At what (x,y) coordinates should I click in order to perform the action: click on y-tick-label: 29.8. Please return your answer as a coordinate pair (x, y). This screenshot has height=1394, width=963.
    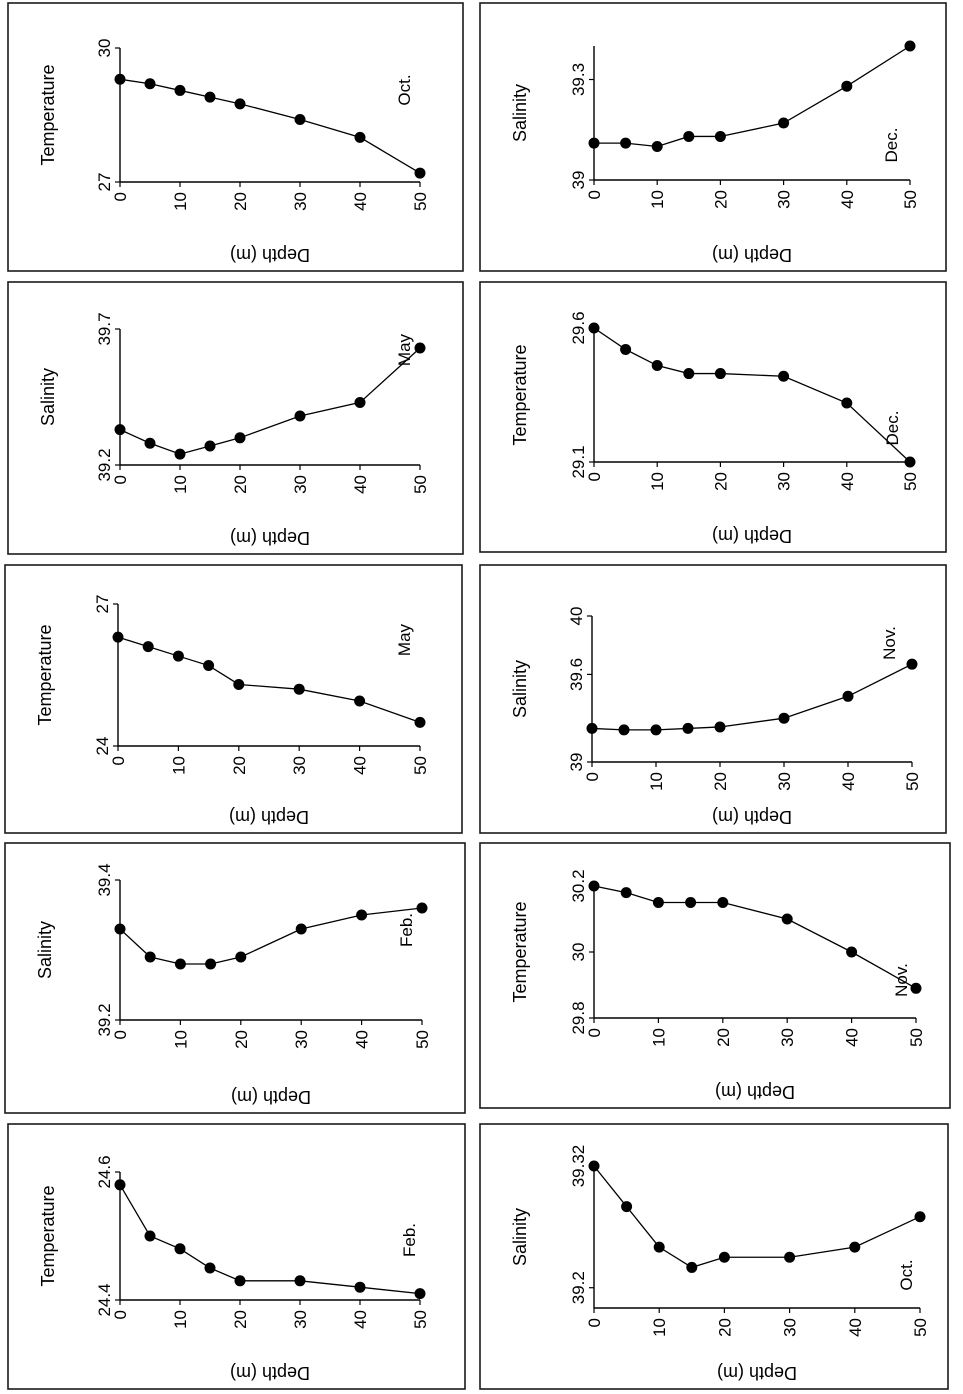
    Looking at the image, I should click on (578, 1017).